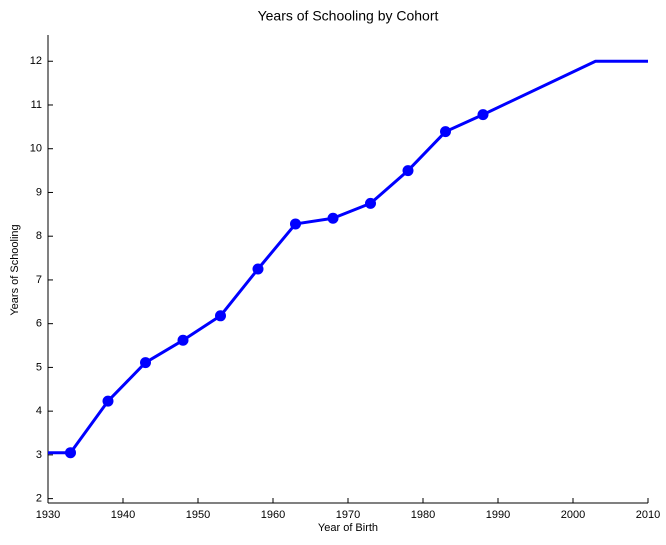  Describe the element at coordinates (273, 515) in the screenshot. I see `x-tick-label: 1960` at that location.